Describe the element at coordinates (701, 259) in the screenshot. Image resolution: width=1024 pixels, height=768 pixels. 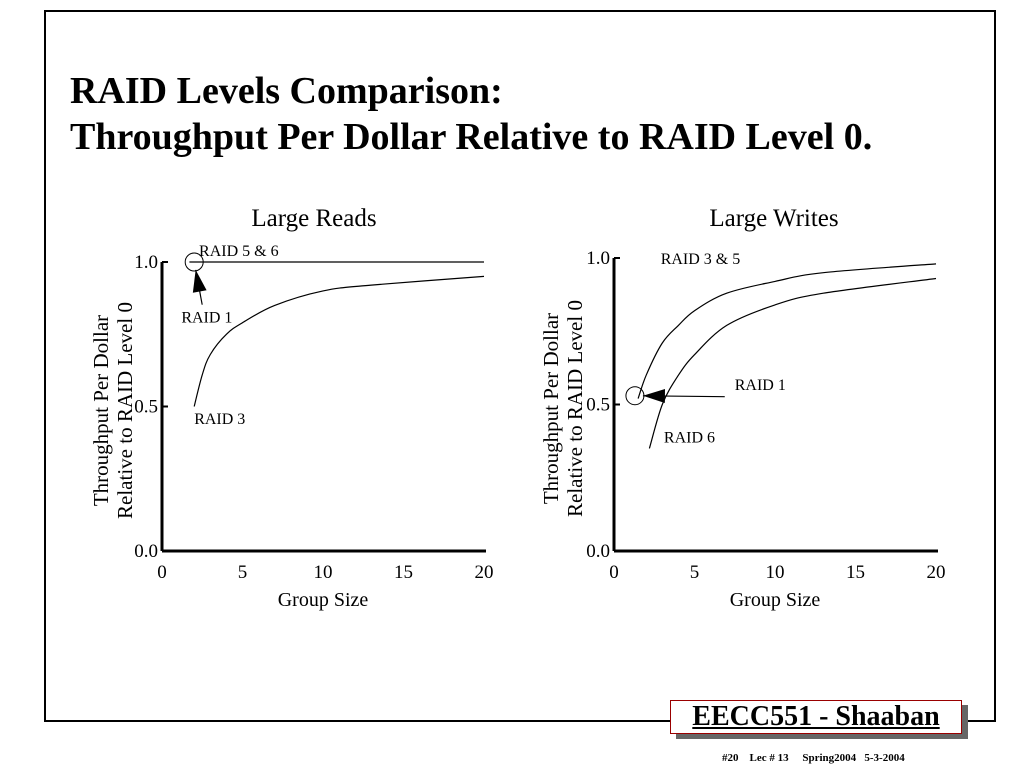
I see `chart-2-annotation-label-1: RAID 3 & 5` at that location.